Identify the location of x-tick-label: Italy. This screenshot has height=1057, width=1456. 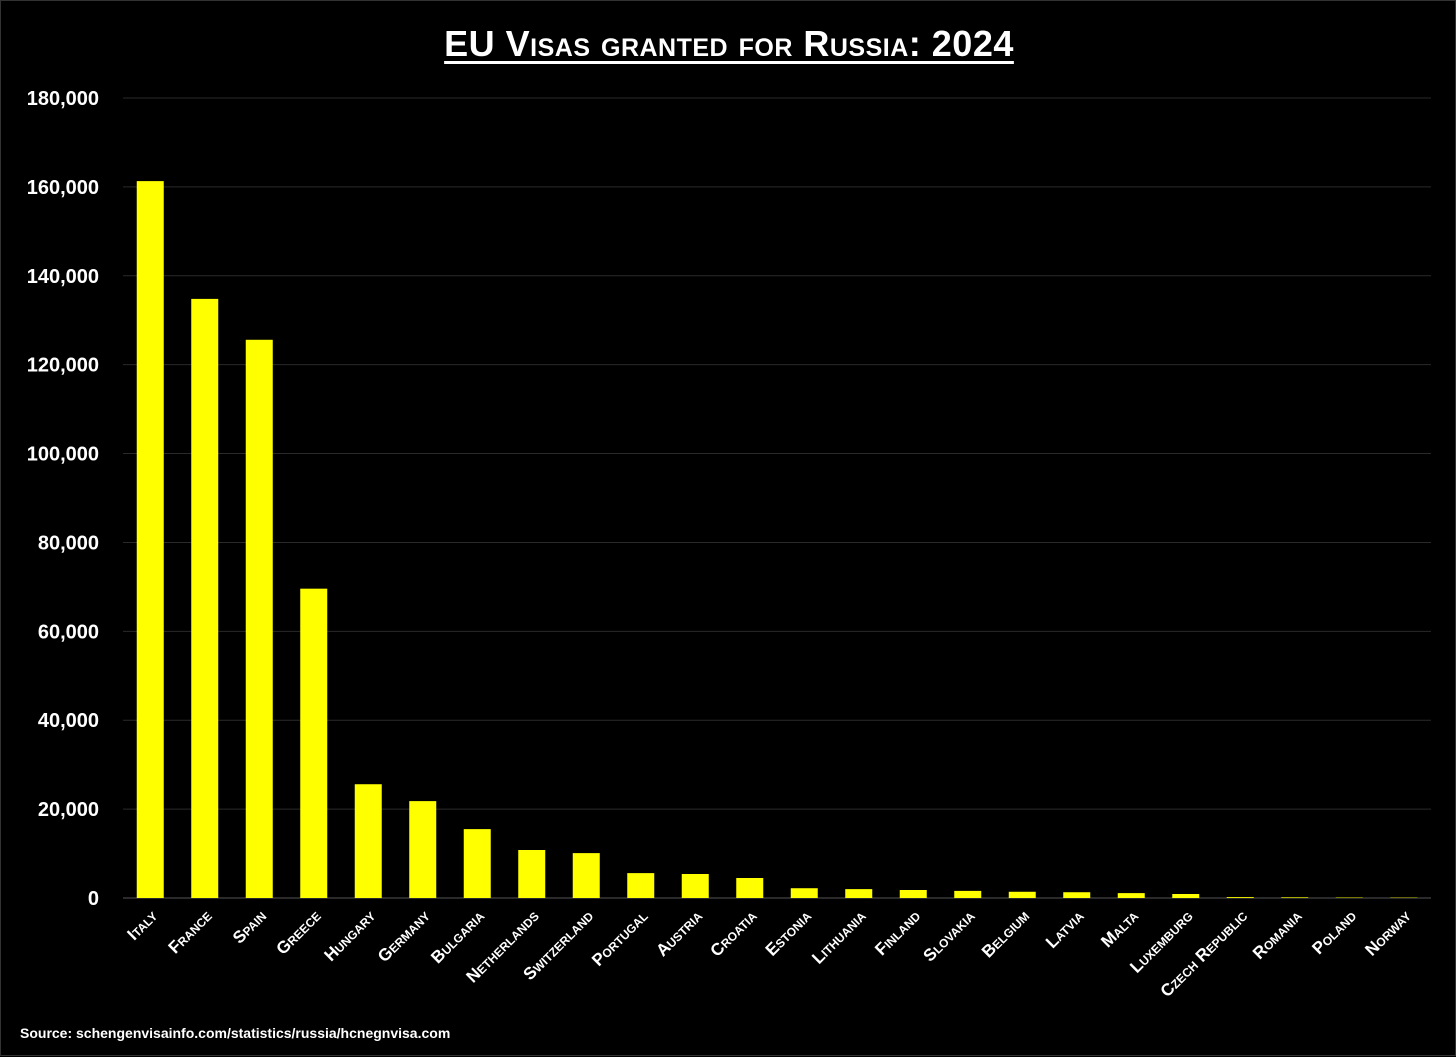
(143, 925).